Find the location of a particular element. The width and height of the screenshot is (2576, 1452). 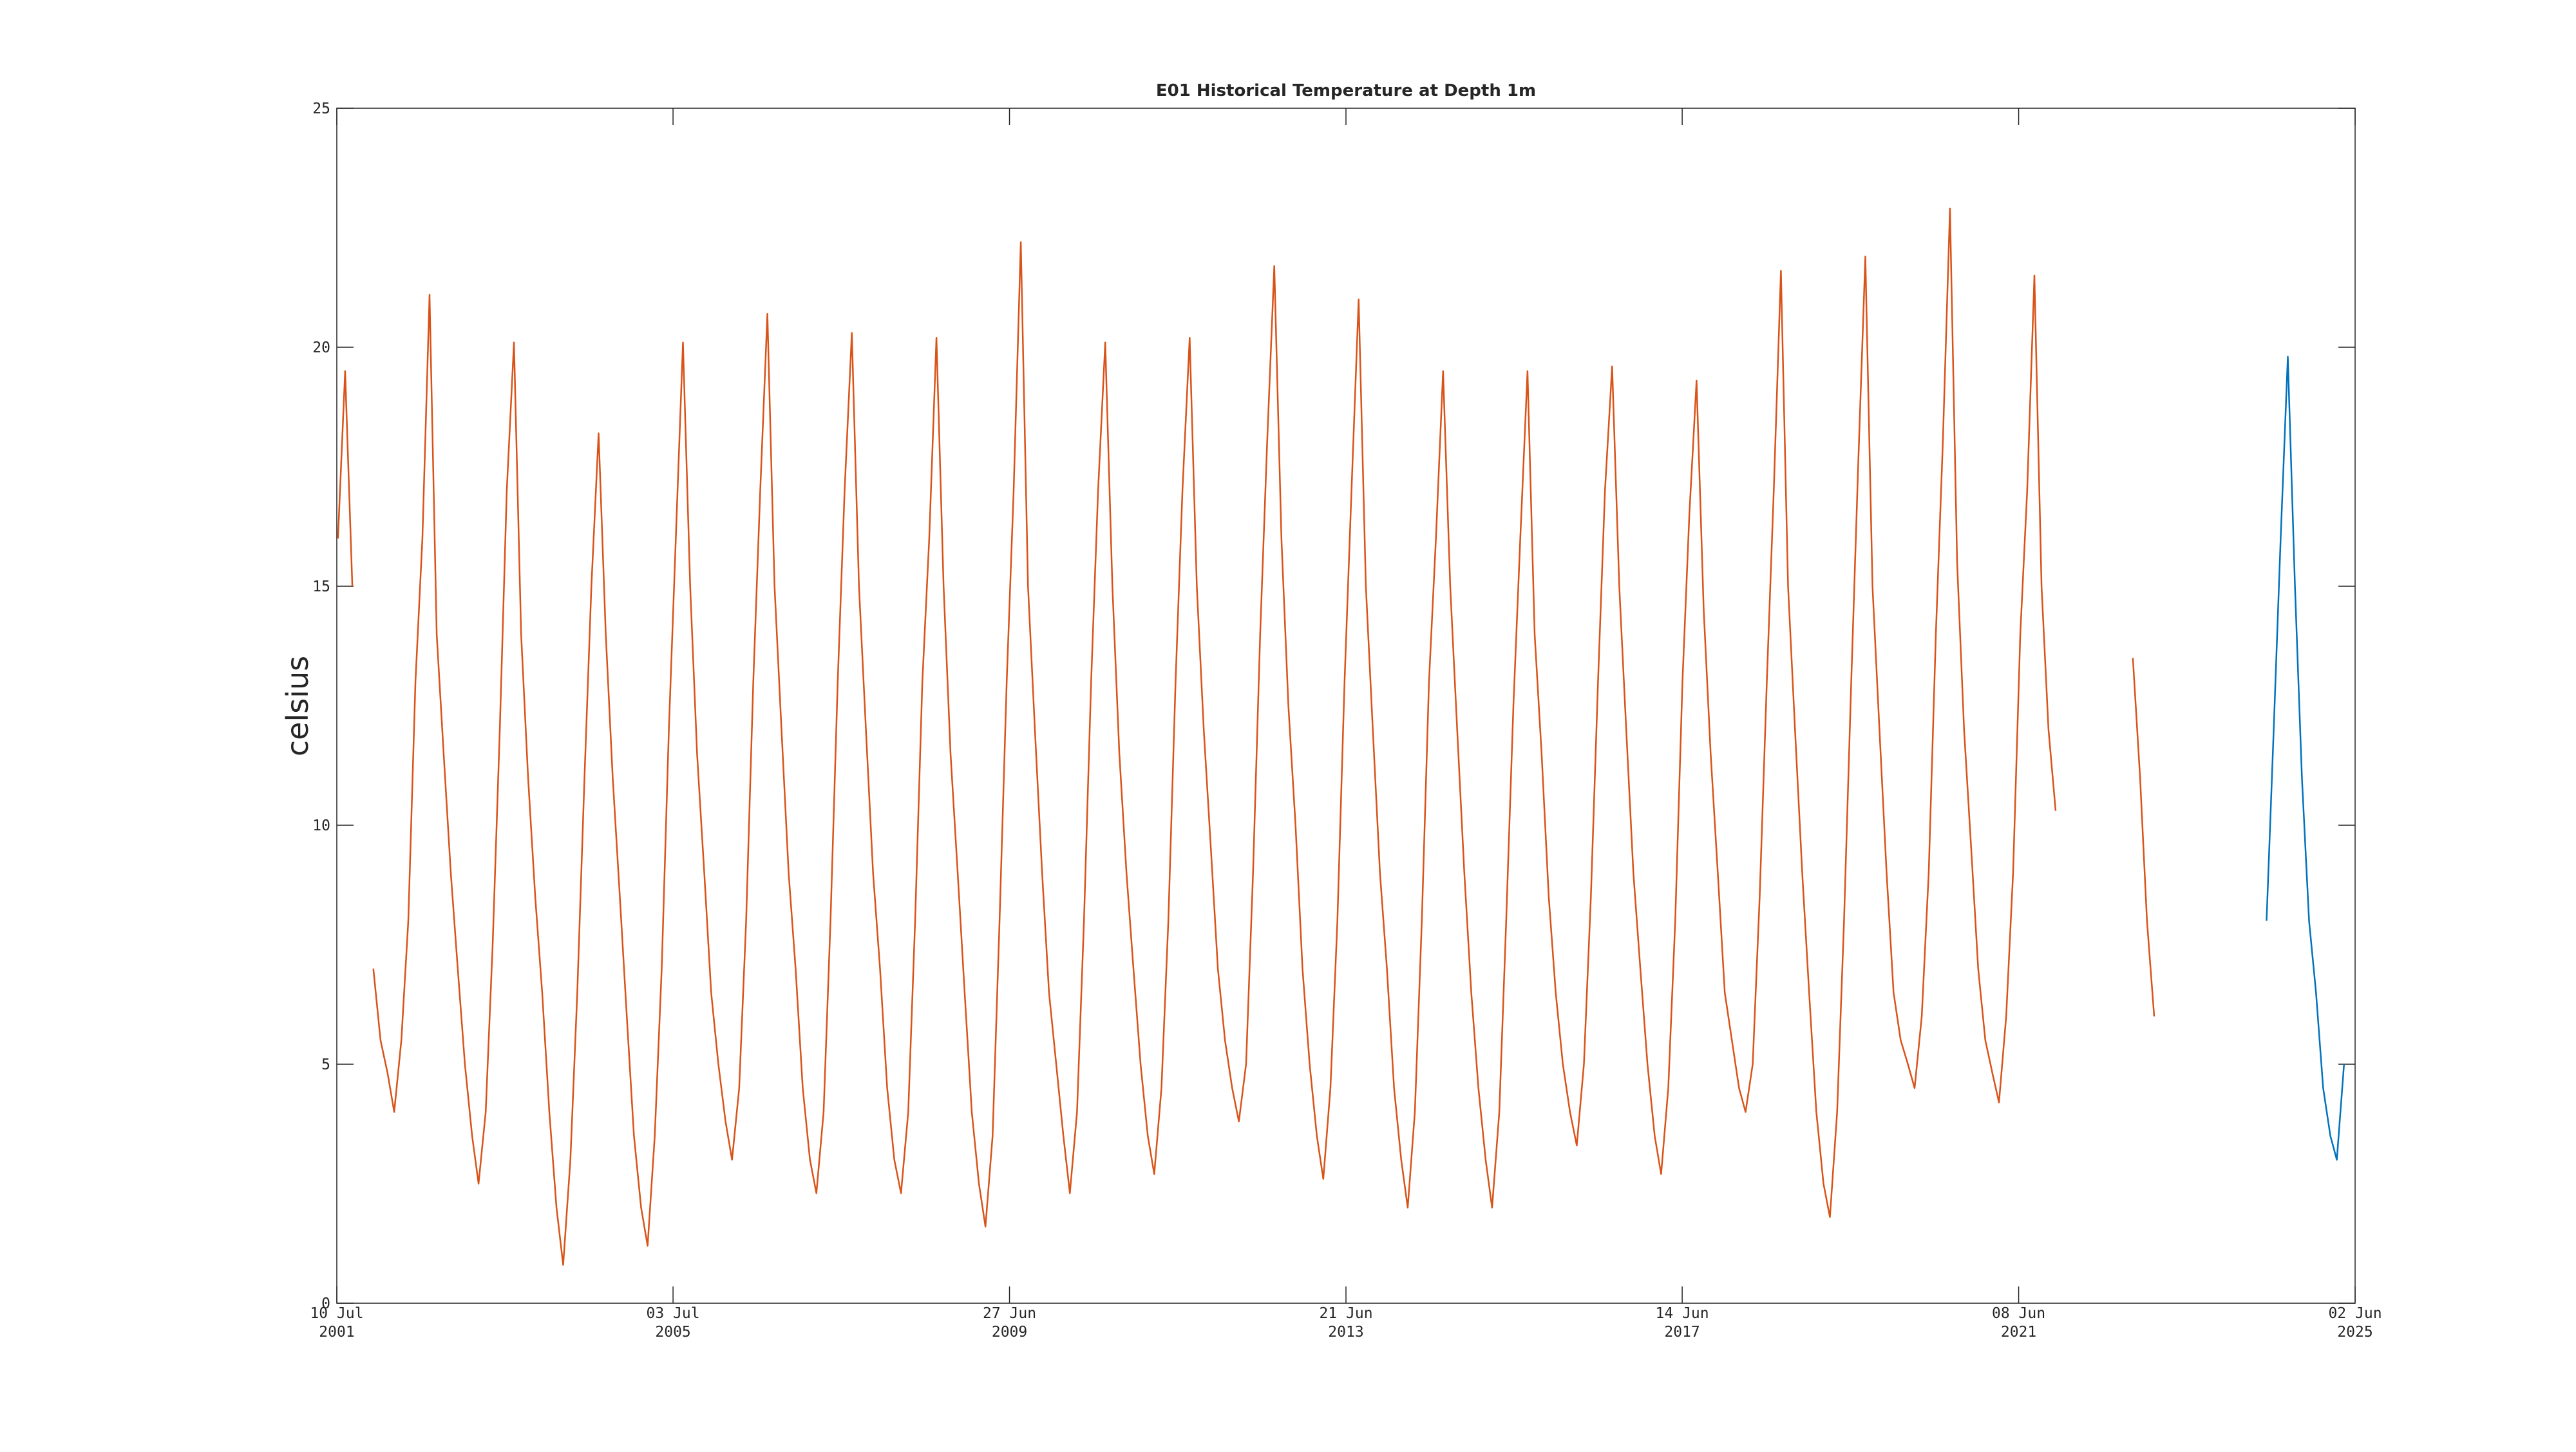

x-tick-label: 2017 is located at coordinates (1682, 1332).